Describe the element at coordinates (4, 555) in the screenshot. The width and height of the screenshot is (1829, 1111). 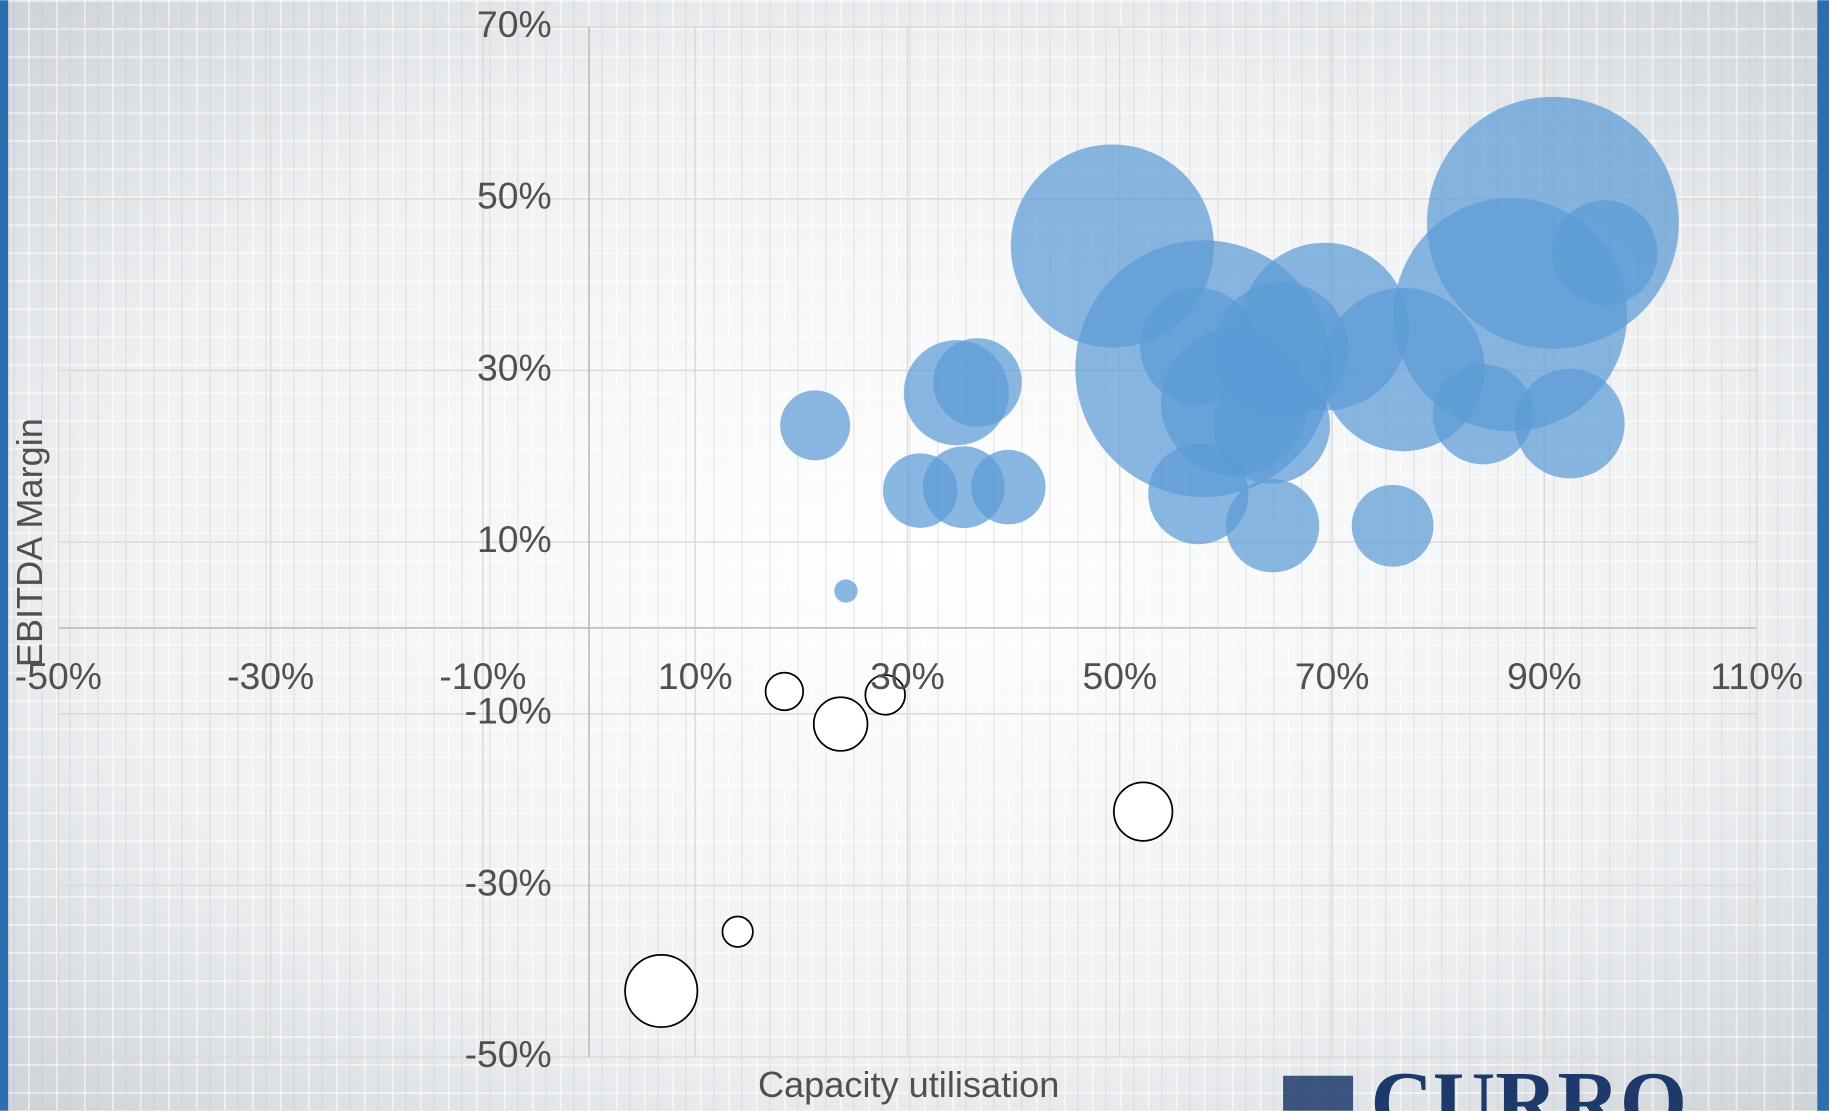
I see `left-stripe` at that location.